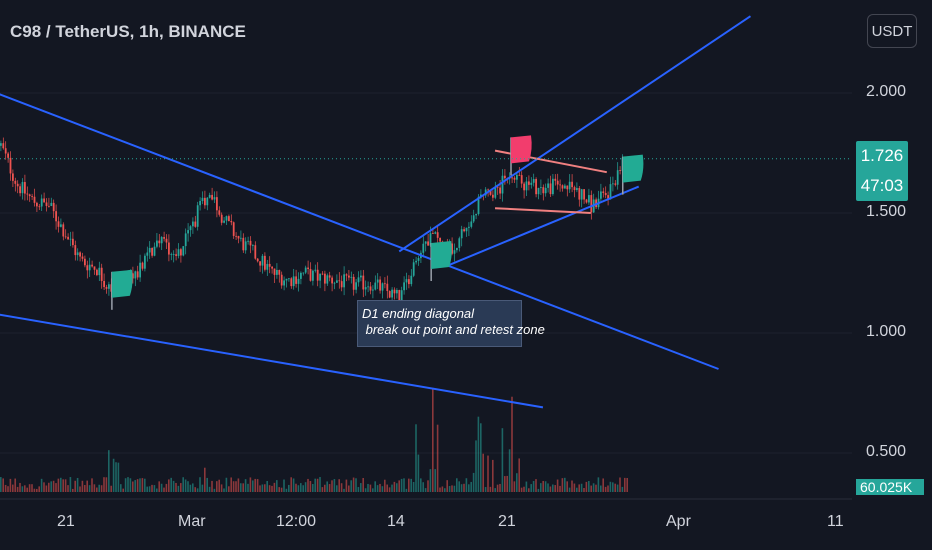  I want to click on time-axis-label: 21, so click(507, 521).